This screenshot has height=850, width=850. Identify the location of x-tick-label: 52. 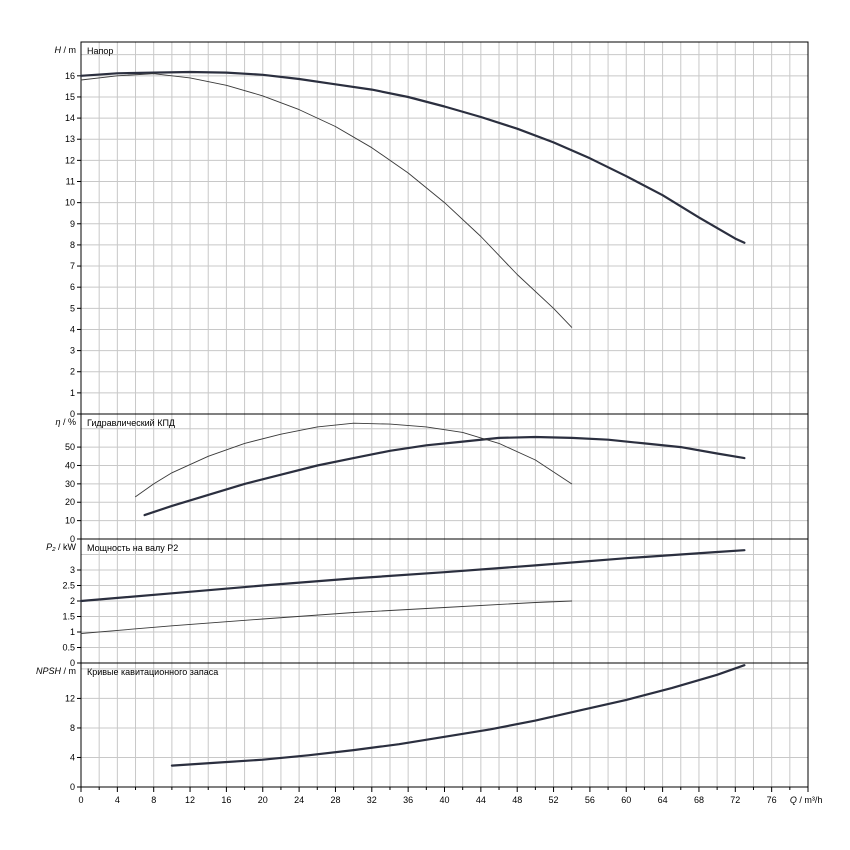
(554, 800).